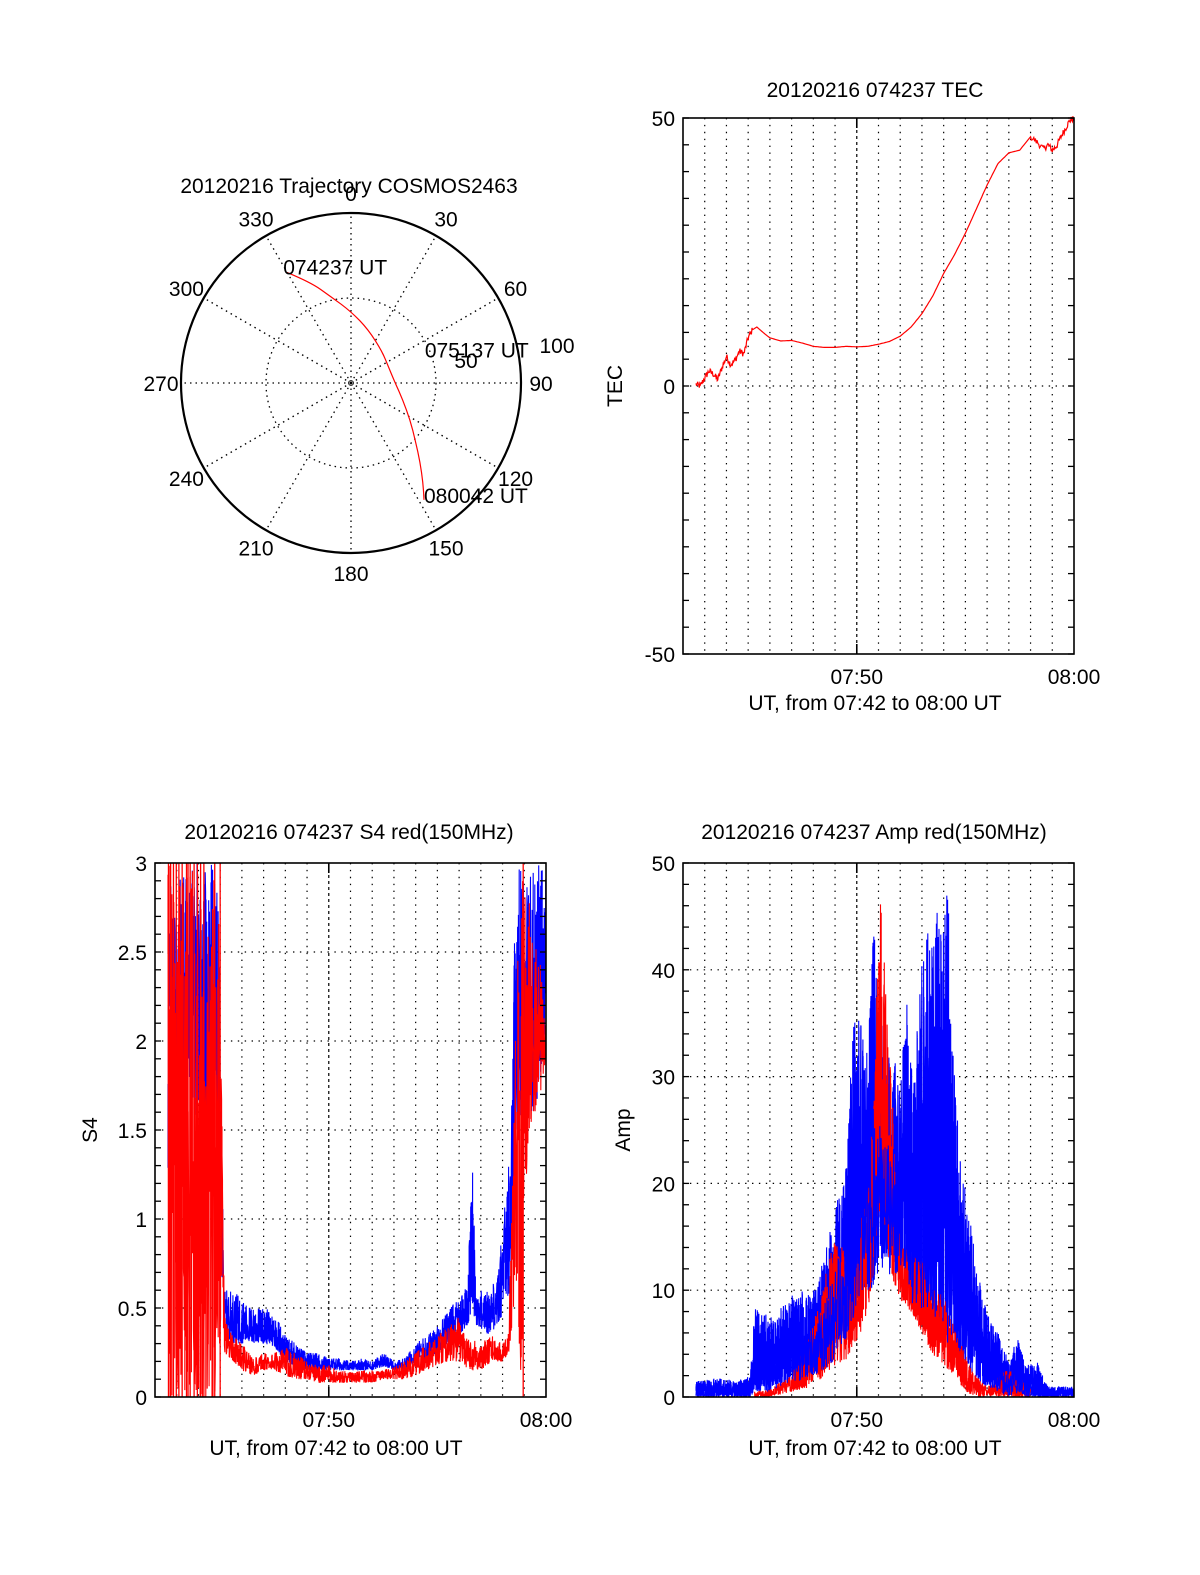 This screenshot has width=1200, height=1575. Describe the element at coordinates (335, 268) in the screenshot. I see `trajectory-time-annotation: 074237 UT` at that location.